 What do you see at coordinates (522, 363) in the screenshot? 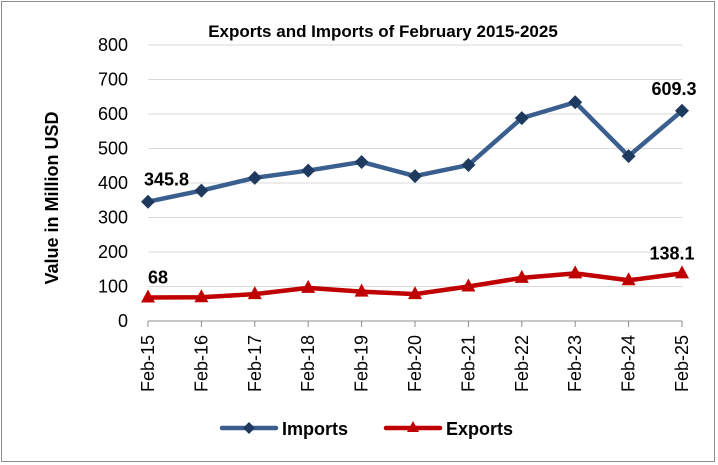
I see `x-tick-label: Feb-22` at bounding box center [522, 363].